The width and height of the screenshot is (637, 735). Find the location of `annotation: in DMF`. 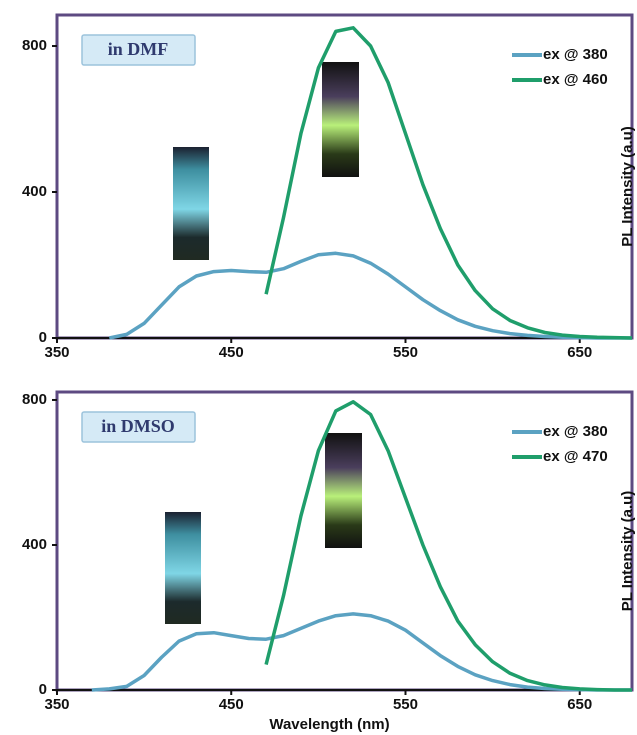

annotation: in DMF is located at coordinates (138, 49).